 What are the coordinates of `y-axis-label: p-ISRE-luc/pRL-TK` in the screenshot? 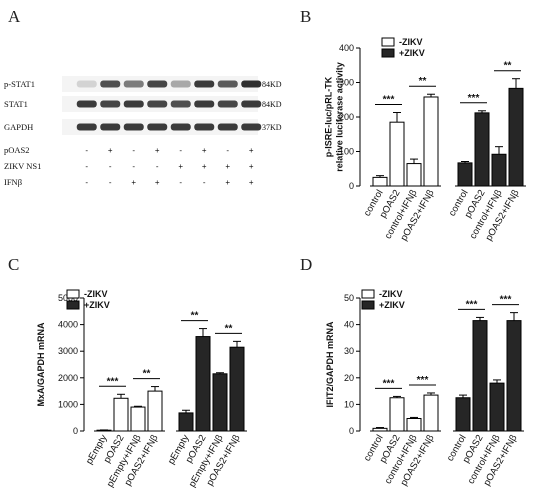 It's located at (329, 116).